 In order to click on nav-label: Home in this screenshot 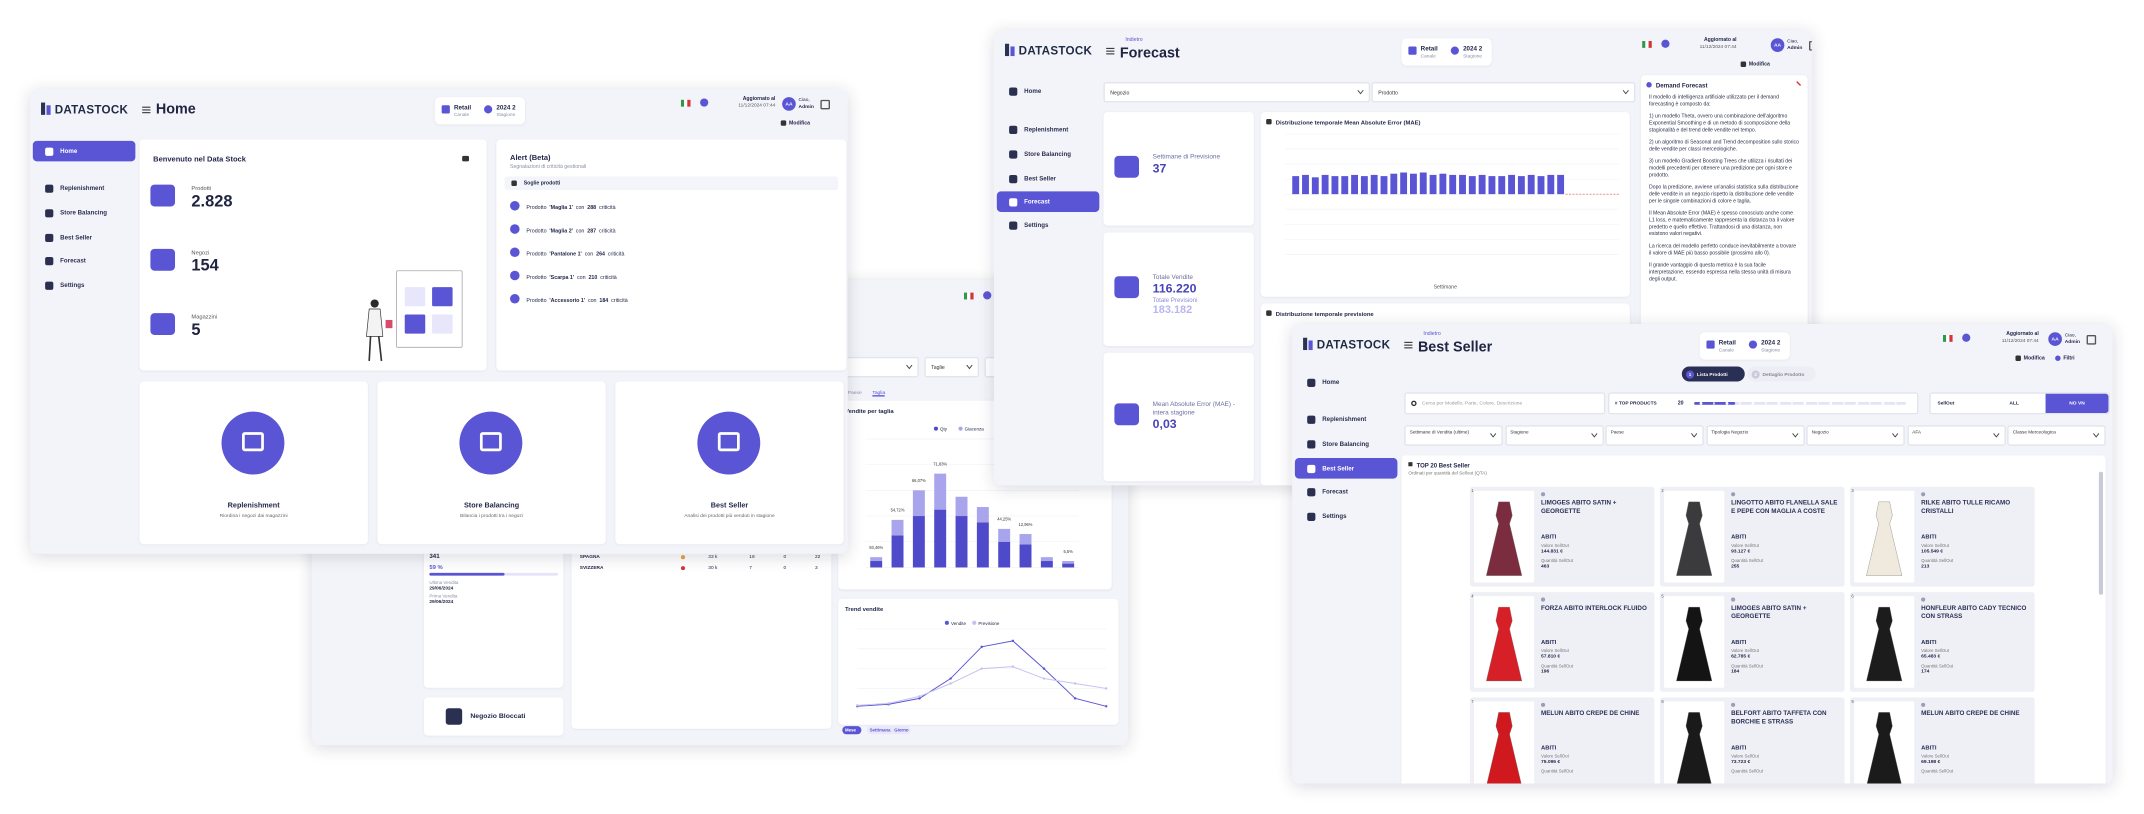, I will do `click(1331, 382)`.